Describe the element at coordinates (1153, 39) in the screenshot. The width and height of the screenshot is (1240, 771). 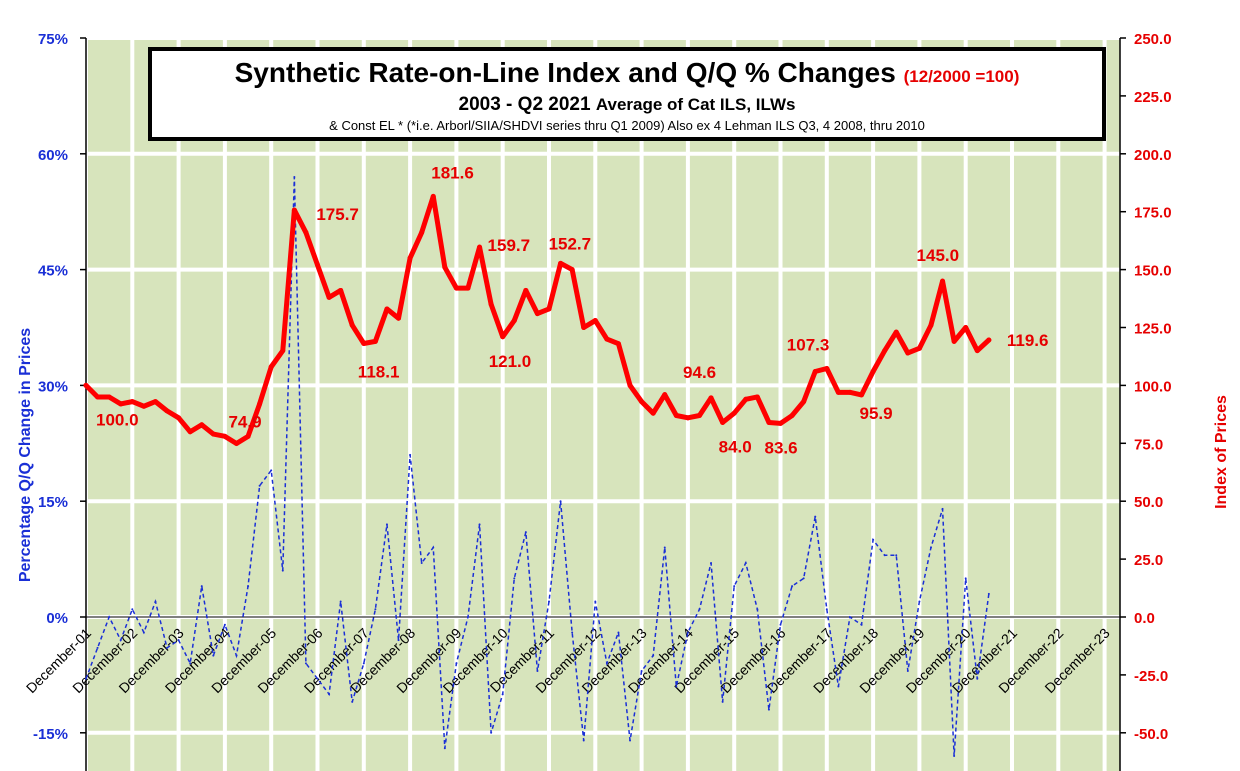
I see `y-right-tick-label: 250.0` at that location.